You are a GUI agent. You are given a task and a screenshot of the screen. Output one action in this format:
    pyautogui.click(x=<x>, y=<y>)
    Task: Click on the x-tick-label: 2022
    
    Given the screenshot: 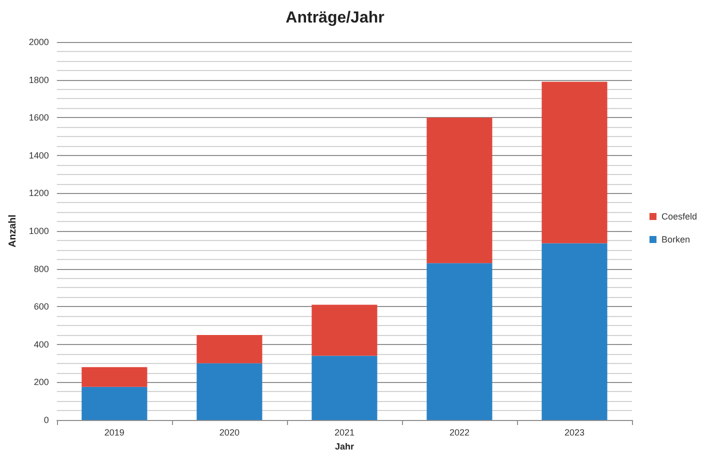 What is the action you would take?
    pyautogui.click(x=459, y=433)
    